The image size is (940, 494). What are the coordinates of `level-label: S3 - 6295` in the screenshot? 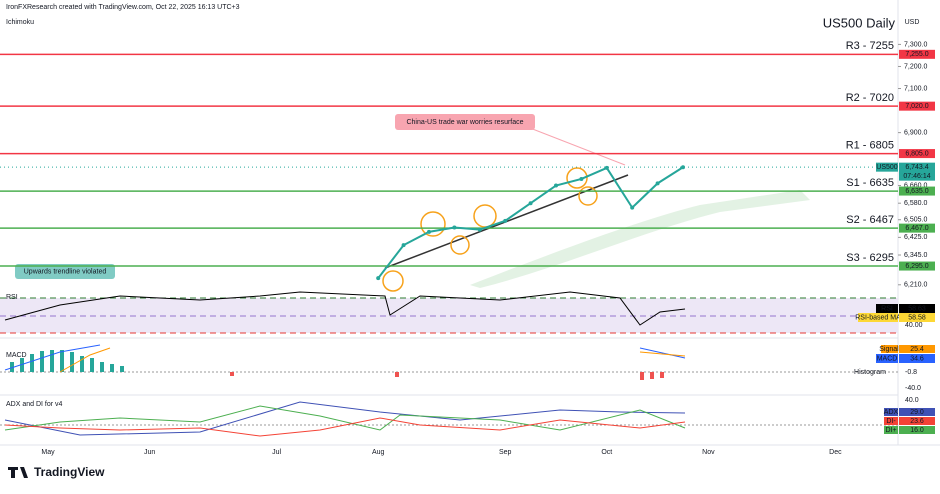 It's located at (870, 258).